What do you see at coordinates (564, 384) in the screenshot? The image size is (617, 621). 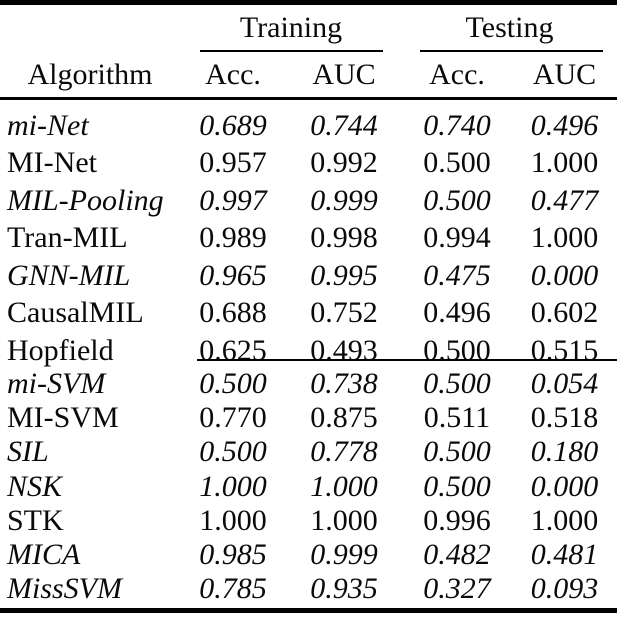 I see `metric-value: 0.054` at bounding box center [564, 384].